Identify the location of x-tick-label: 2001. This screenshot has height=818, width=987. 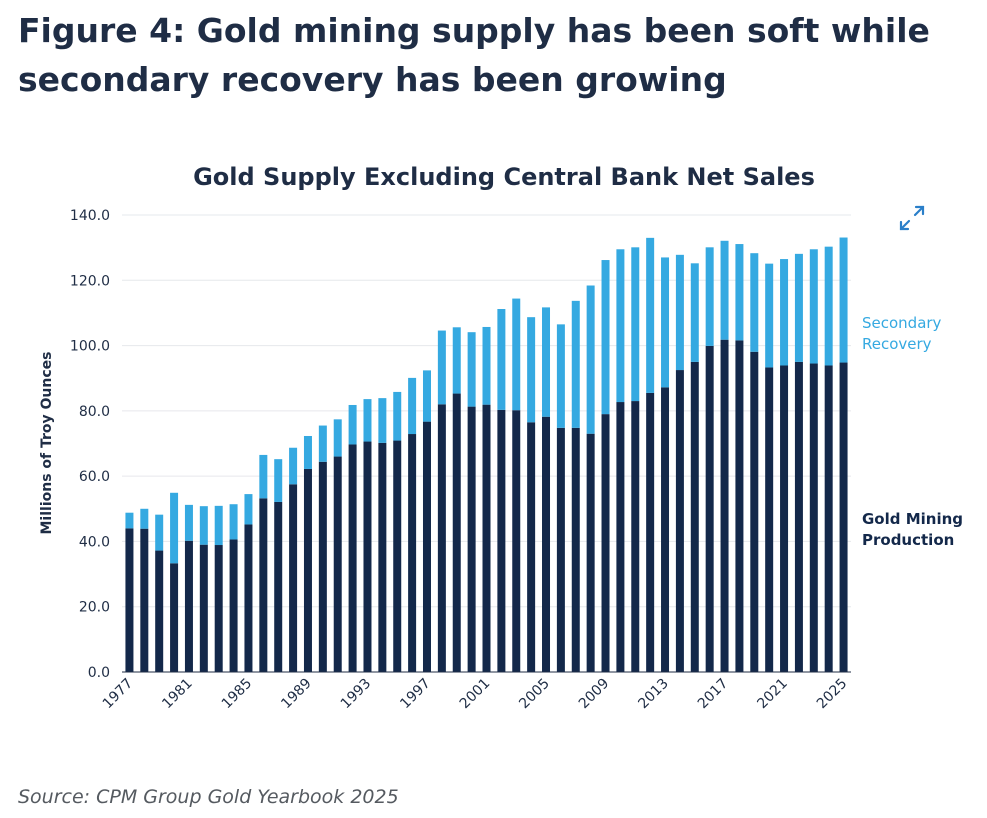
(475, 694).